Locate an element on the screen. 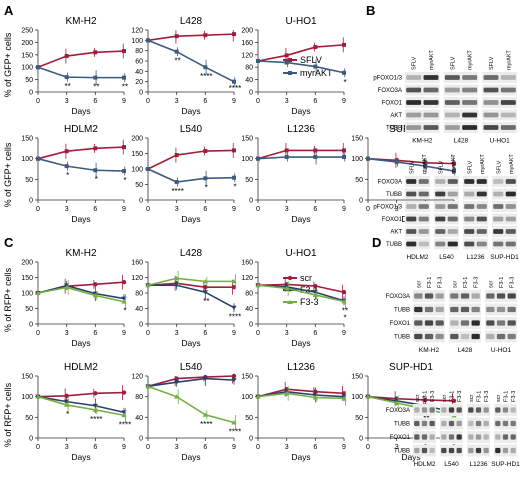 The image size is (520, 483). chart-c-km-h2-xtick-label: 9 is located at coordinates (124, 333).